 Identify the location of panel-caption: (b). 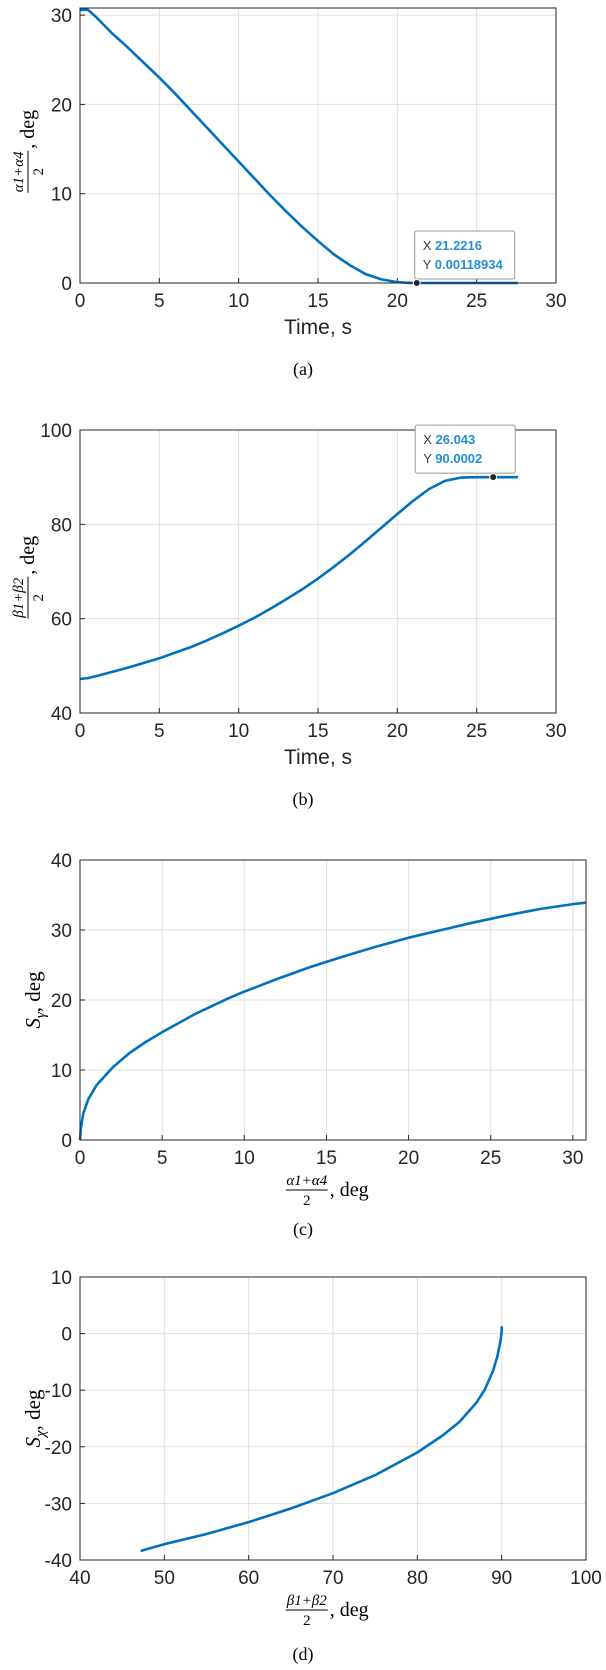
(303, 799).